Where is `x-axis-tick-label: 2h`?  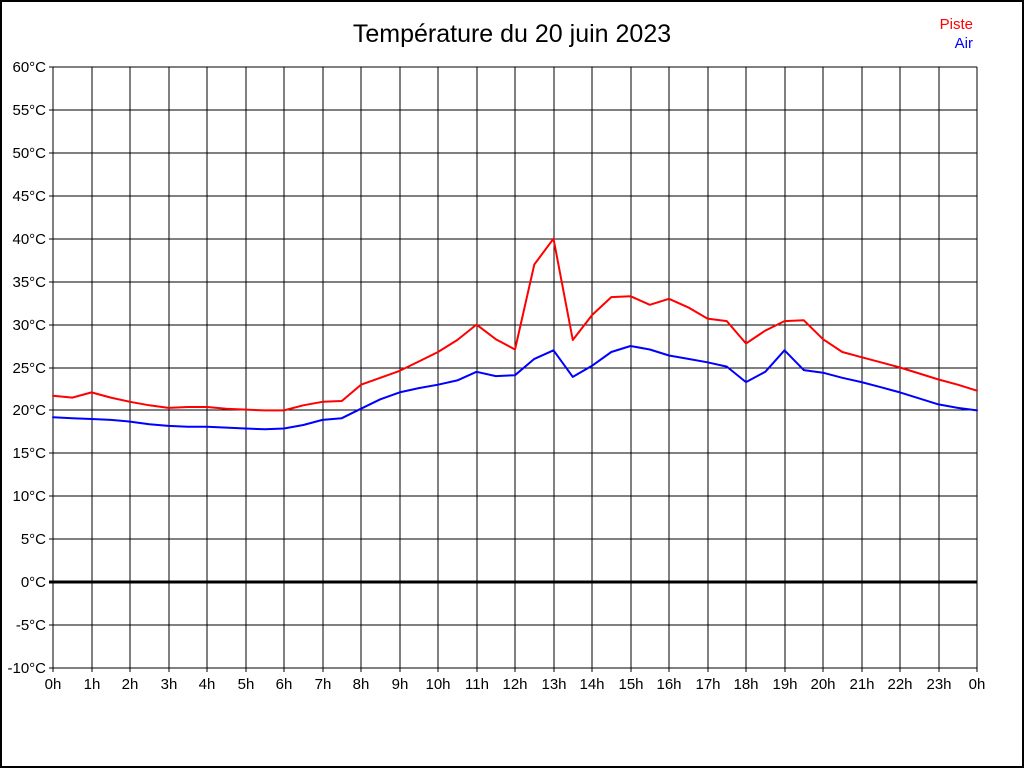 x-axis-tick-label: 2h is located at coordinates (130, 684).